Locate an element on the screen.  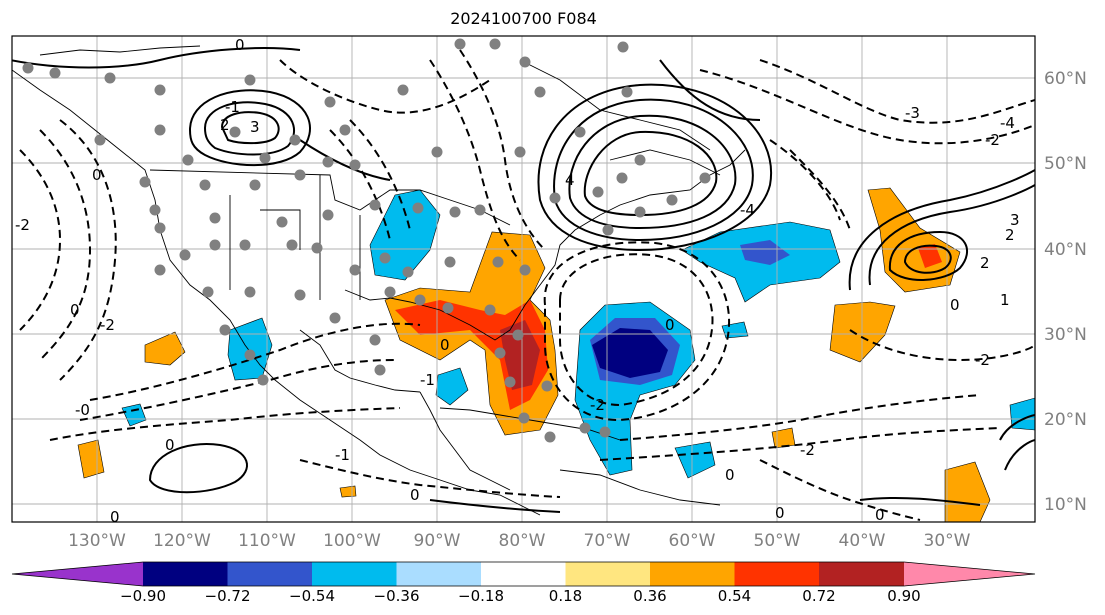
lon-label: 60°W is located at coordinates (692, 541).